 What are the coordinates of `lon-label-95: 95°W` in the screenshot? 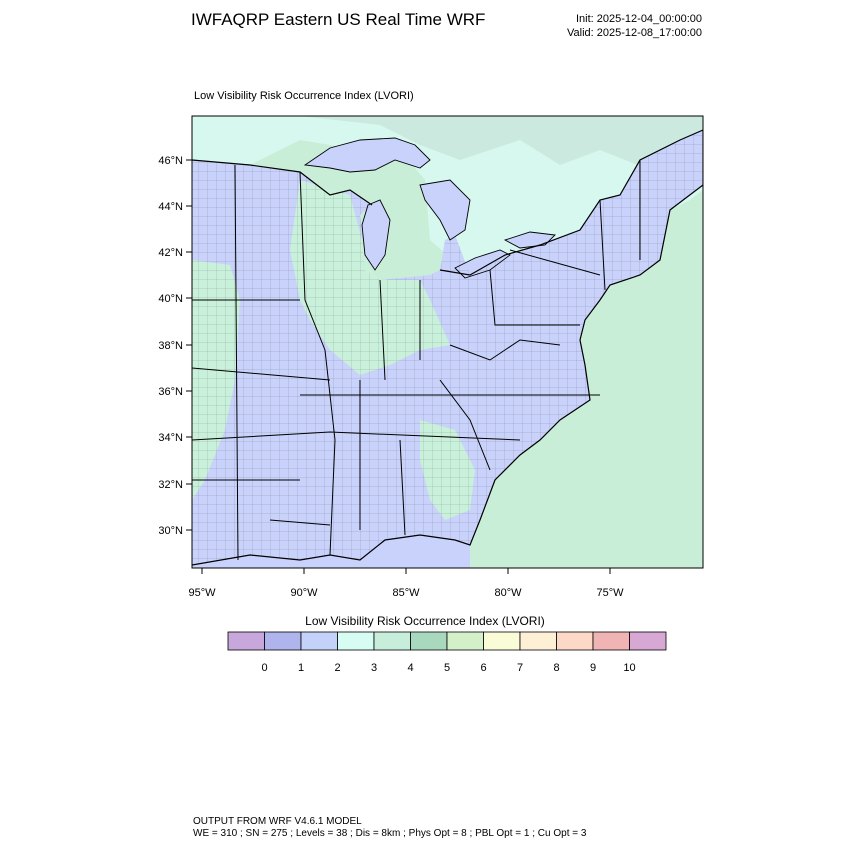 It's located at (202, 593).